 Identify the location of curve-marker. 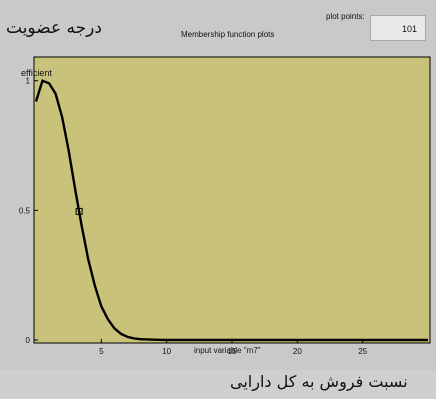
(79, 211).